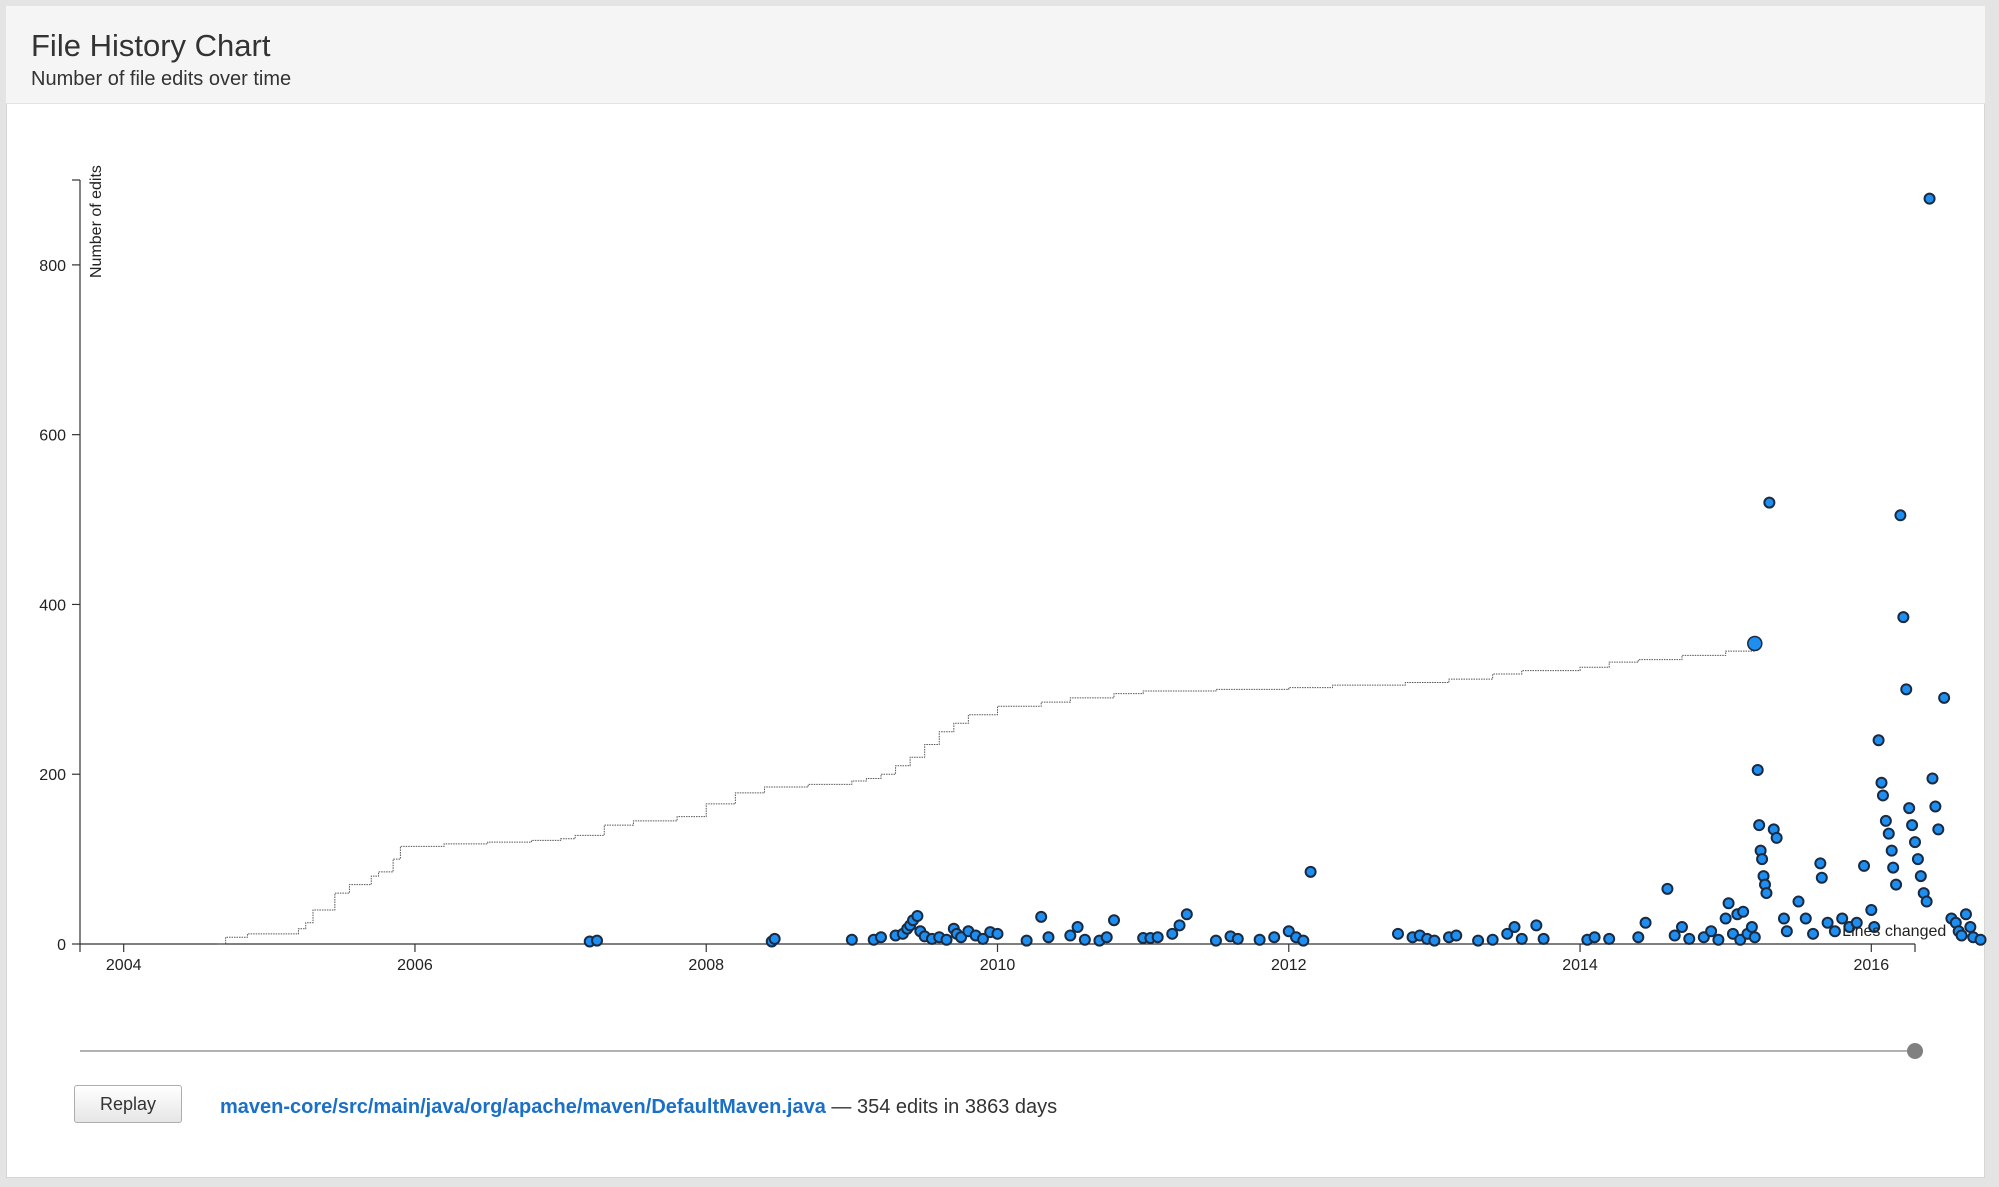 This screenshot has width=1999, height=1187. Describe the element at coordinates (128, 1104) in the screenshot. I see `replay-button: Replay` at that location.